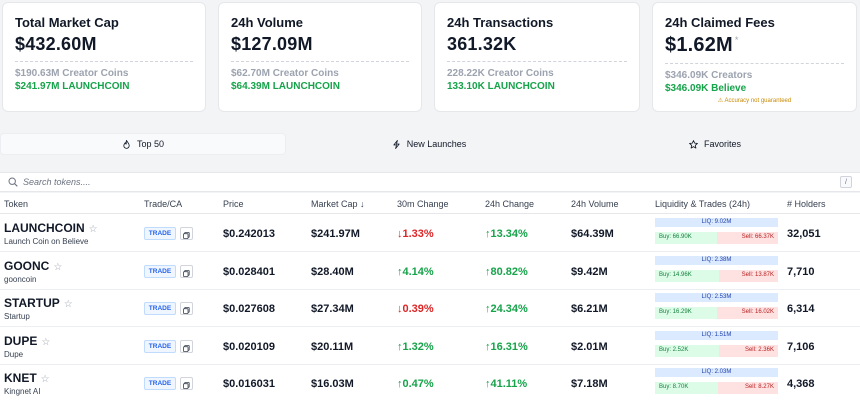 This screenshot has width=860, height=400. Describe the element at coordinates (510, 204) in the screenshot. I see `header-24h-change: 24h Change` at that location.